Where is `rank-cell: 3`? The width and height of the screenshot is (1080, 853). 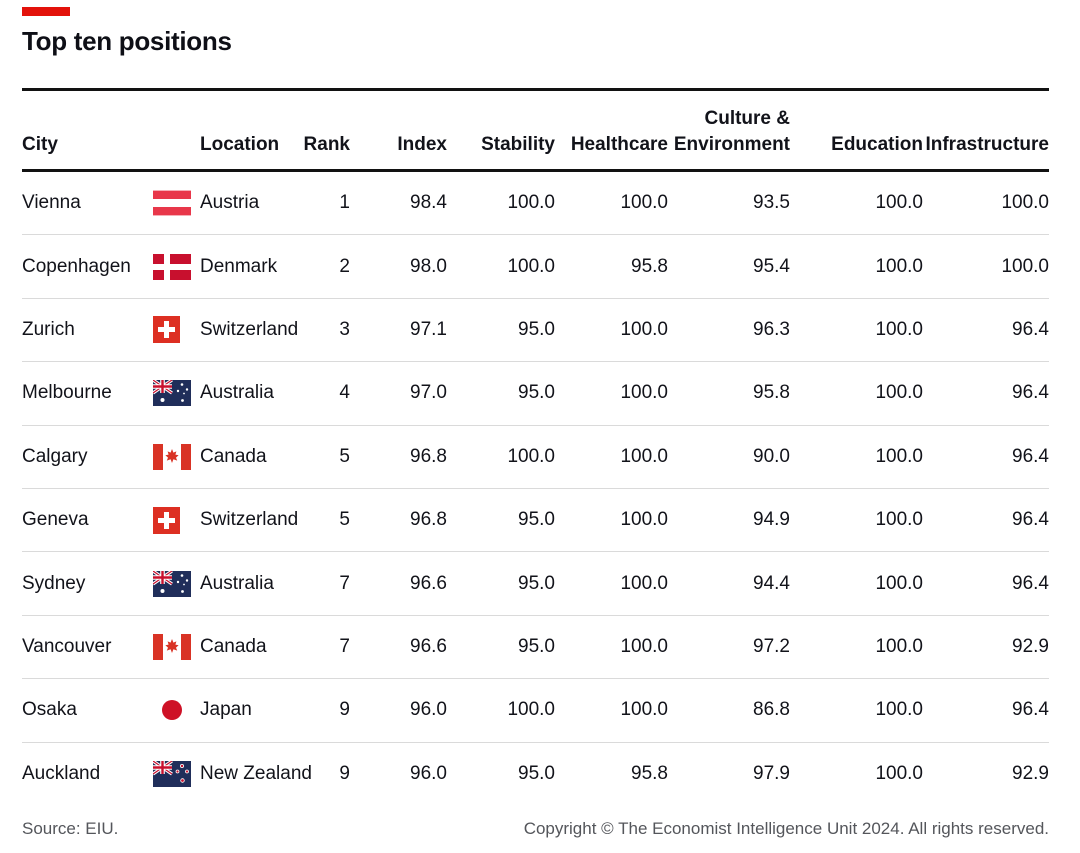
rank-cell: 3 is located at coordinates (344, 329).